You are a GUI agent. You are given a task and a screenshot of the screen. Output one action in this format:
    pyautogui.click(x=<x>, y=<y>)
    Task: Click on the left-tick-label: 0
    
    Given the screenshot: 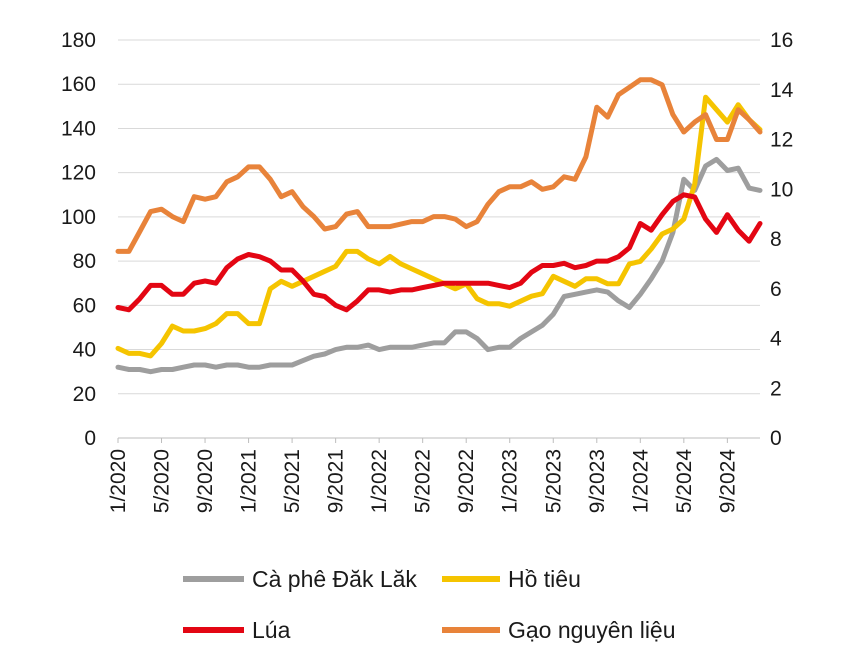 What is the action you would take?
    pyautogui.click(x=90, y=438)
    